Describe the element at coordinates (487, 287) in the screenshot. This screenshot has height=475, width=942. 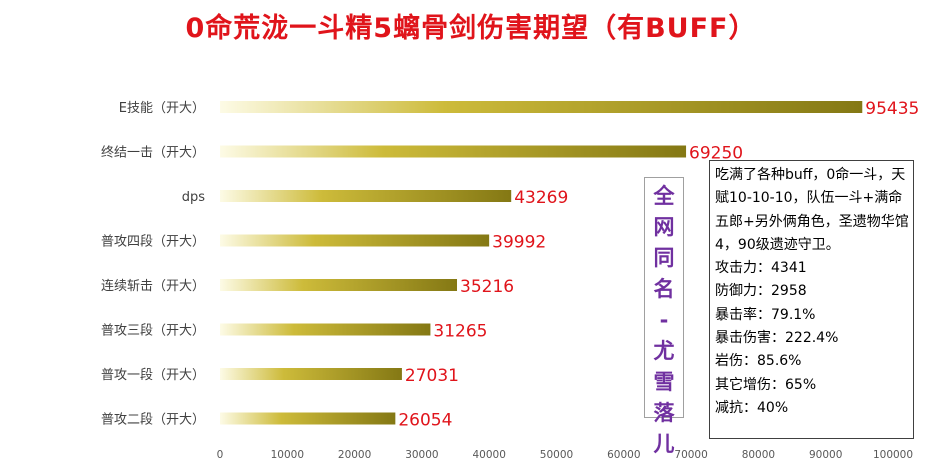
I see `data-label-4: 35216` at that location.